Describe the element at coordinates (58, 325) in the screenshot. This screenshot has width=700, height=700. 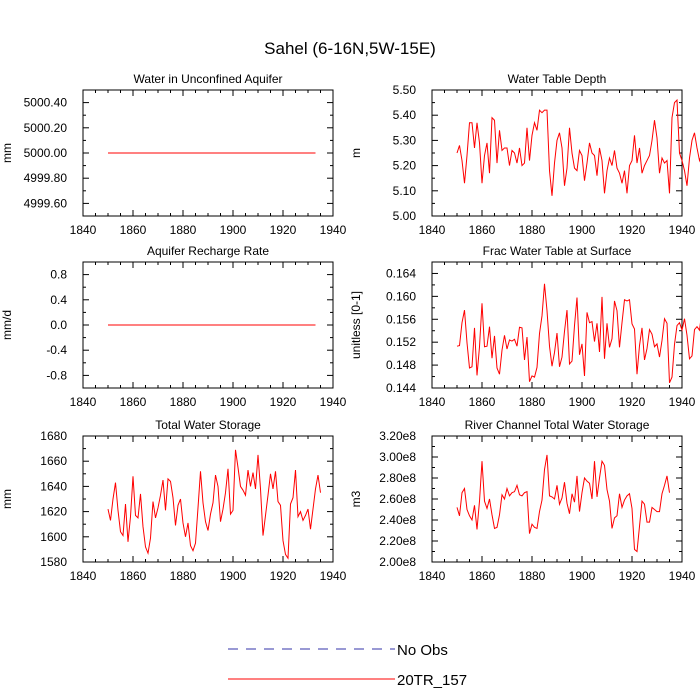
I see `y-tick-label: 0.0` at that location.